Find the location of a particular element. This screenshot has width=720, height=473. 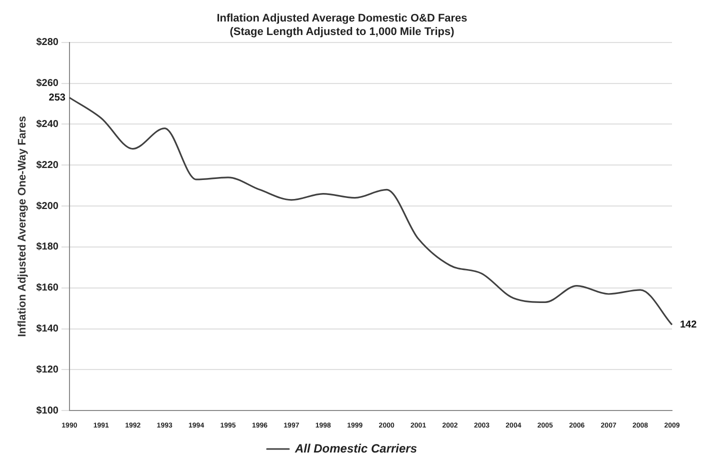

y-tick-label: $240 is located at coordinates (47, 124).